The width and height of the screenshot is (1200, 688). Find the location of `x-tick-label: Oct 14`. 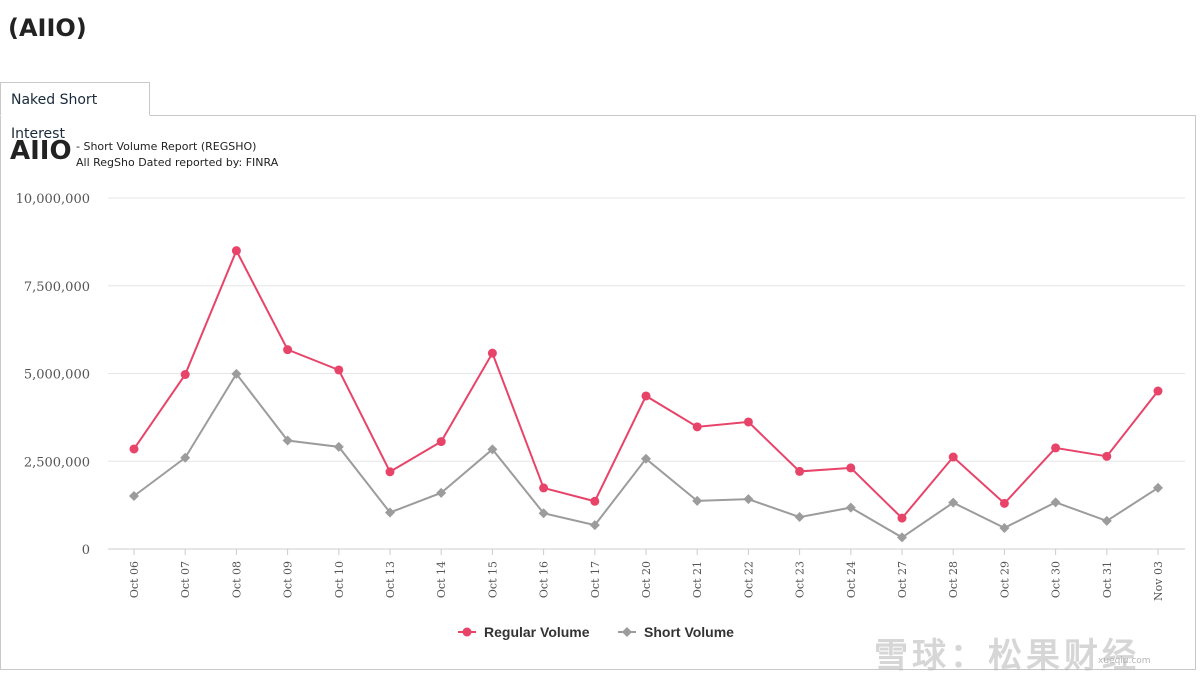

x-tick-label: Oct 14 is located at coordinates (441, 579).